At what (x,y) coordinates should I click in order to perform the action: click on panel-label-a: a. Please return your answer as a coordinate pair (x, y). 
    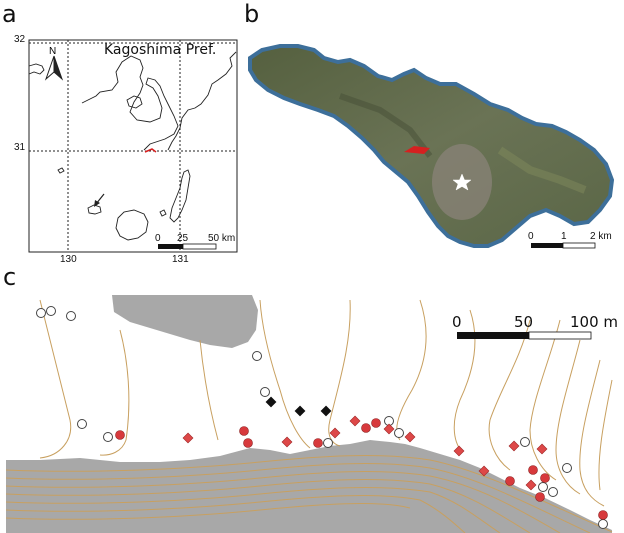
    Looking at the image, I should click on (9, 14).